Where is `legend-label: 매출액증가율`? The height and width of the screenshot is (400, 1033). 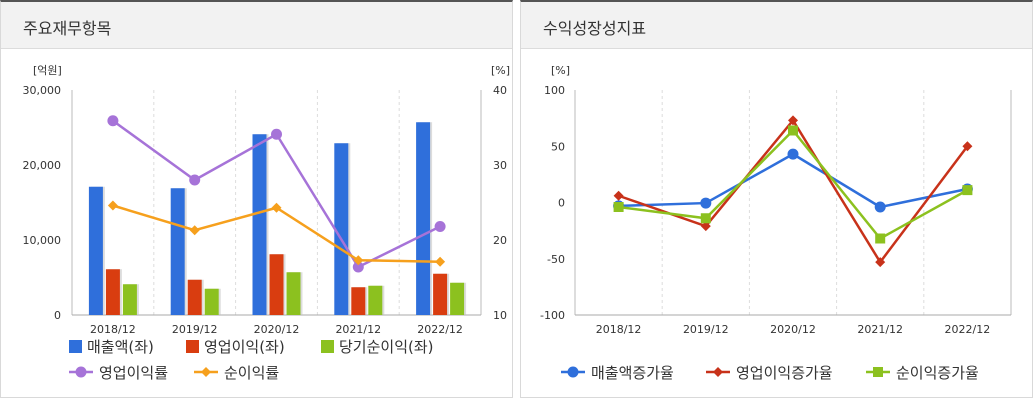
legend-label: 매출액증가율 is located at coordinates (632, 373).